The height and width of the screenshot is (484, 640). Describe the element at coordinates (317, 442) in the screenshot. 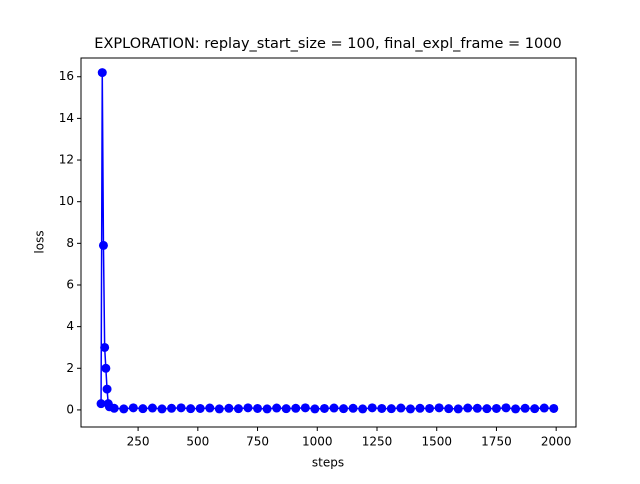

I see `x-tick-label: 1000` at that location.